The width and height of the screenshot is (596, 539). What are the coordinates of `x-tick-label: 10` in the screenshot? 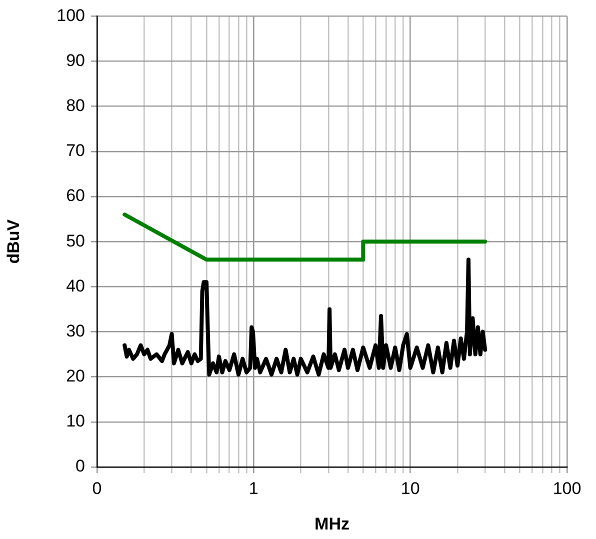 It's located at (410, 488).